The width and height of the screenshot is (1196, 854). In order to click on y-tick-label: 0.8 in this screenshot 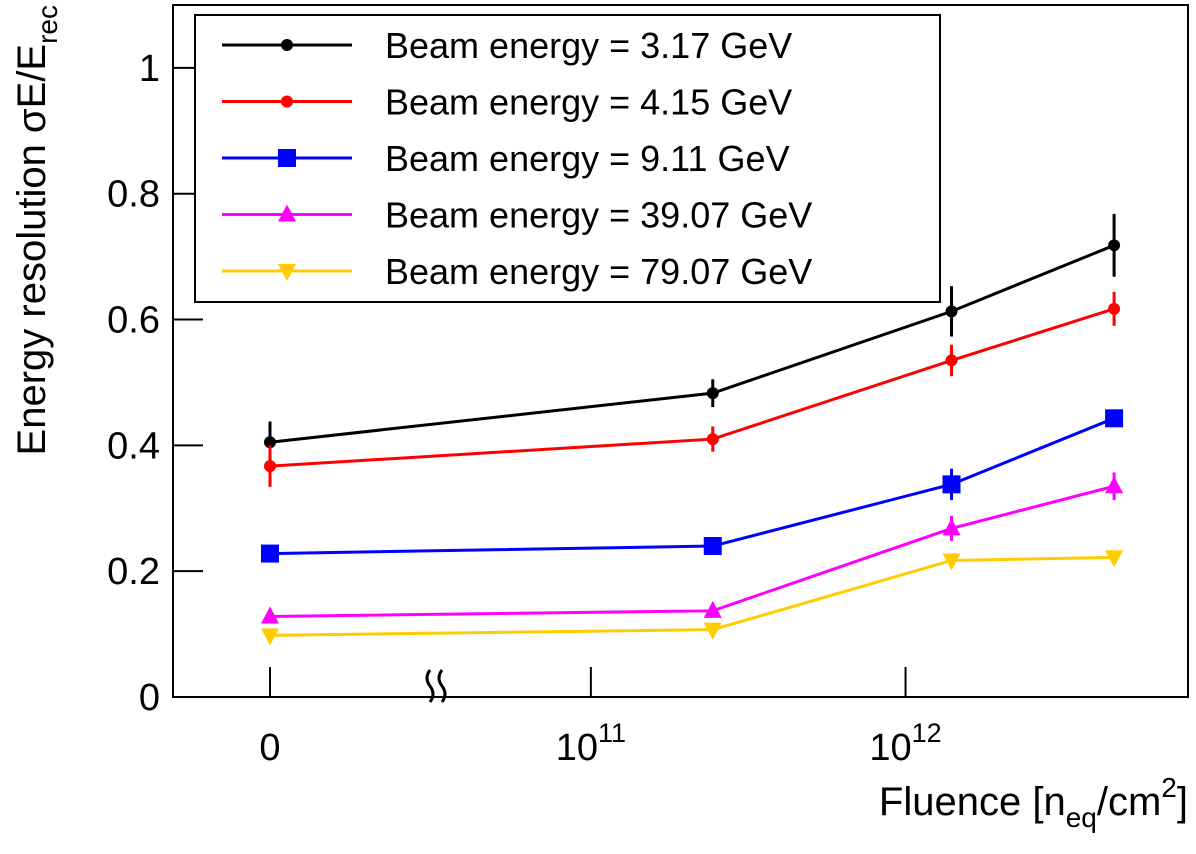, I will do `click(133, 195)`.